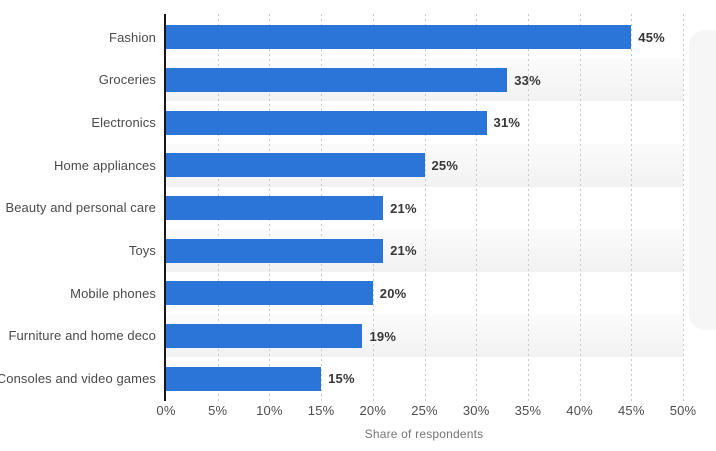 This screenshot has height=451, width=716. I want to click on category-label: Beauty and personal care, so click(80, 208).